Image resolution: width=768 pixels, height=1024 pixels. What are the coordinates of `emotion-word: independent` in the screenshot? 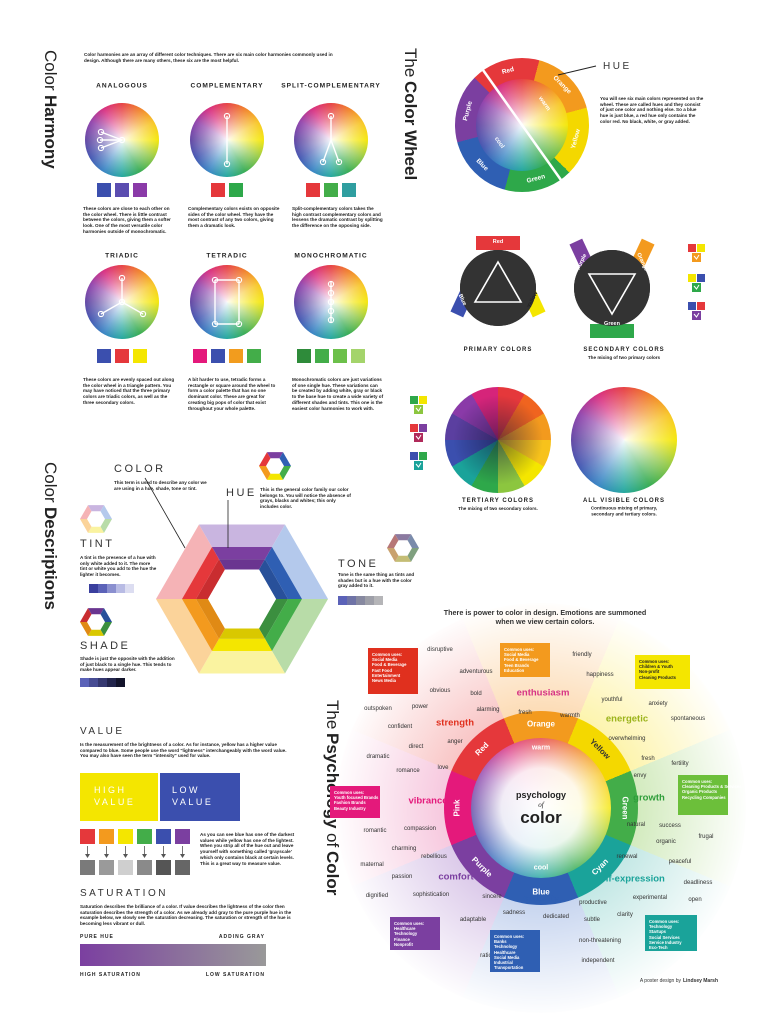 It's located at (598, 961).